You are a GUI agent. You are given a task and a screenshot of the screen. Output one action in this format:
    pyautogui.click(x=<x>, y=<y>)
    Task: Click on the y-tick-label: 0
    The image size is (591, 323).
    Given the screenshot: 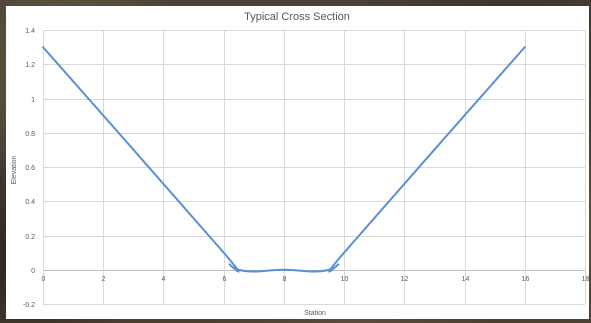 What is the action you would take?
    pyautogui.click(x=33, y=271)
    